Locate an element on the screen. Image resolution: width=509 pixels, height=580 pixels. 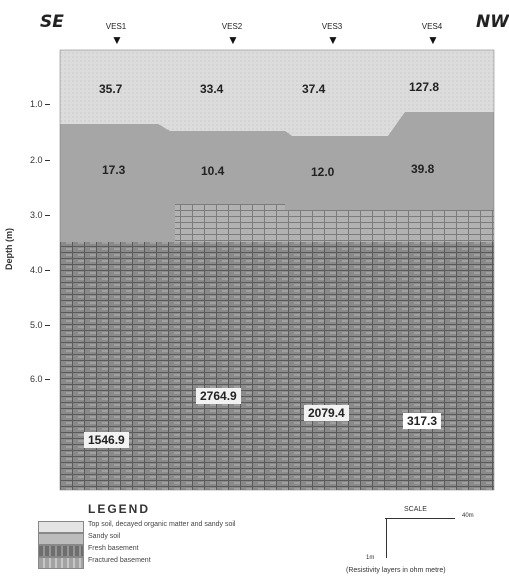
direction-se-label: SE is located at coordinates (52, 22).